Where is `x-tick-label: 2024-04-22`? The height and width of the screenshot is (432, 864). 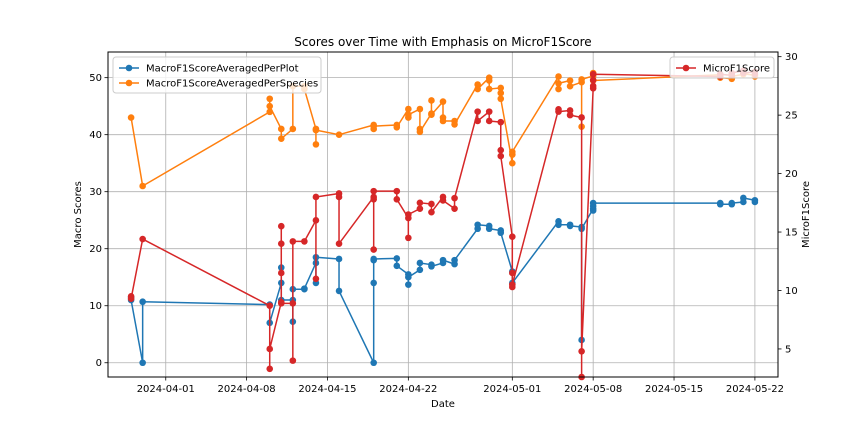
x-tick-label: 2024-04-22 is located at coordinates (408, 389).